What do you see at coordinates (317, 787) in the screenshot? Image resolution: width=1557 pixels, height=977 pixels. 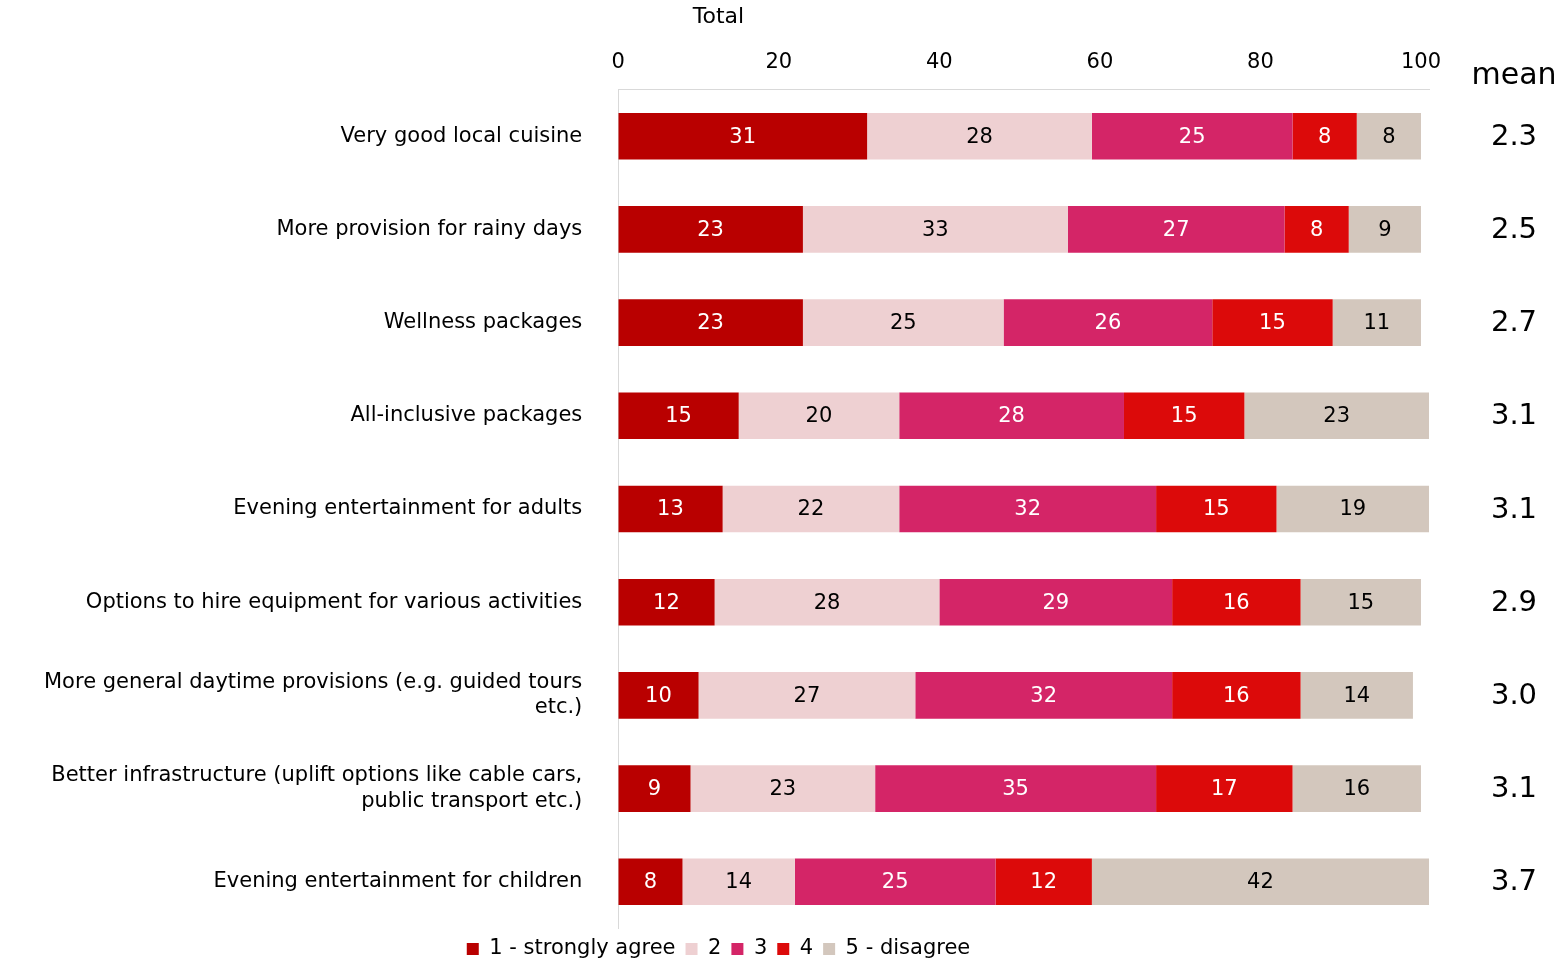 I see `y-tick-label: Better infrastructure (uplift options like cable cars, public transport etc.)` at bounding box center [317, 787].